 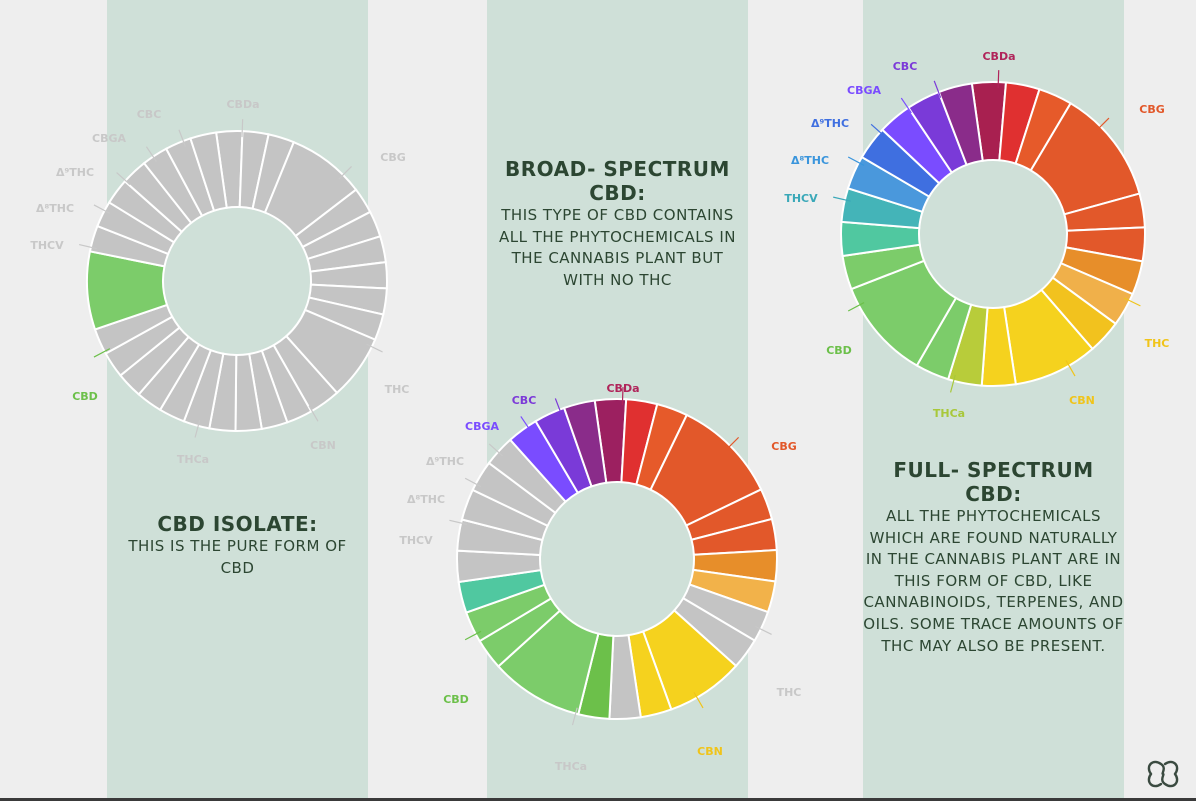 What do you see at coordinates (732, 443) in the screenshot?
I see `donut-2-leader-cbg` at bounding box center [732, 443].